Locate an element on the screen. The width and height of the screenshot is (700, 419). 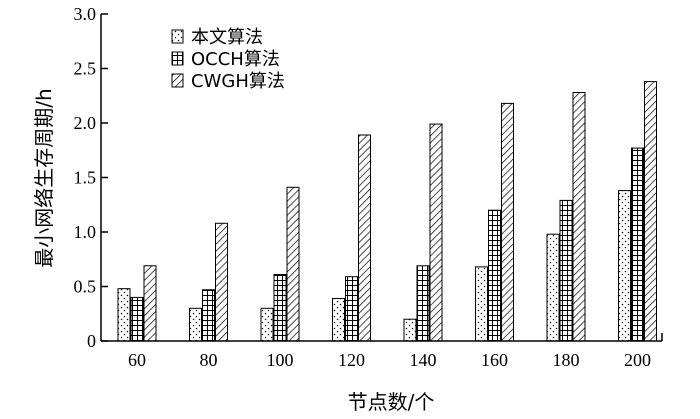
x-tick-label: 180 is located at coordinates (566, 360).